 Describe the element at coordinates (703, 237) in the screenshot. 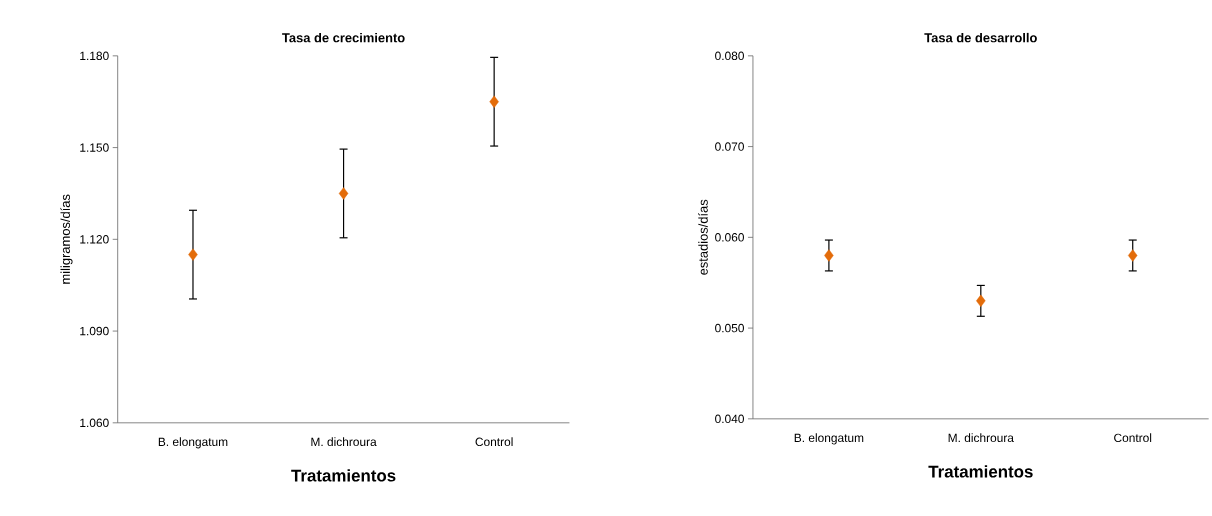

I see `y-axis-title: estadios/días` at that location.